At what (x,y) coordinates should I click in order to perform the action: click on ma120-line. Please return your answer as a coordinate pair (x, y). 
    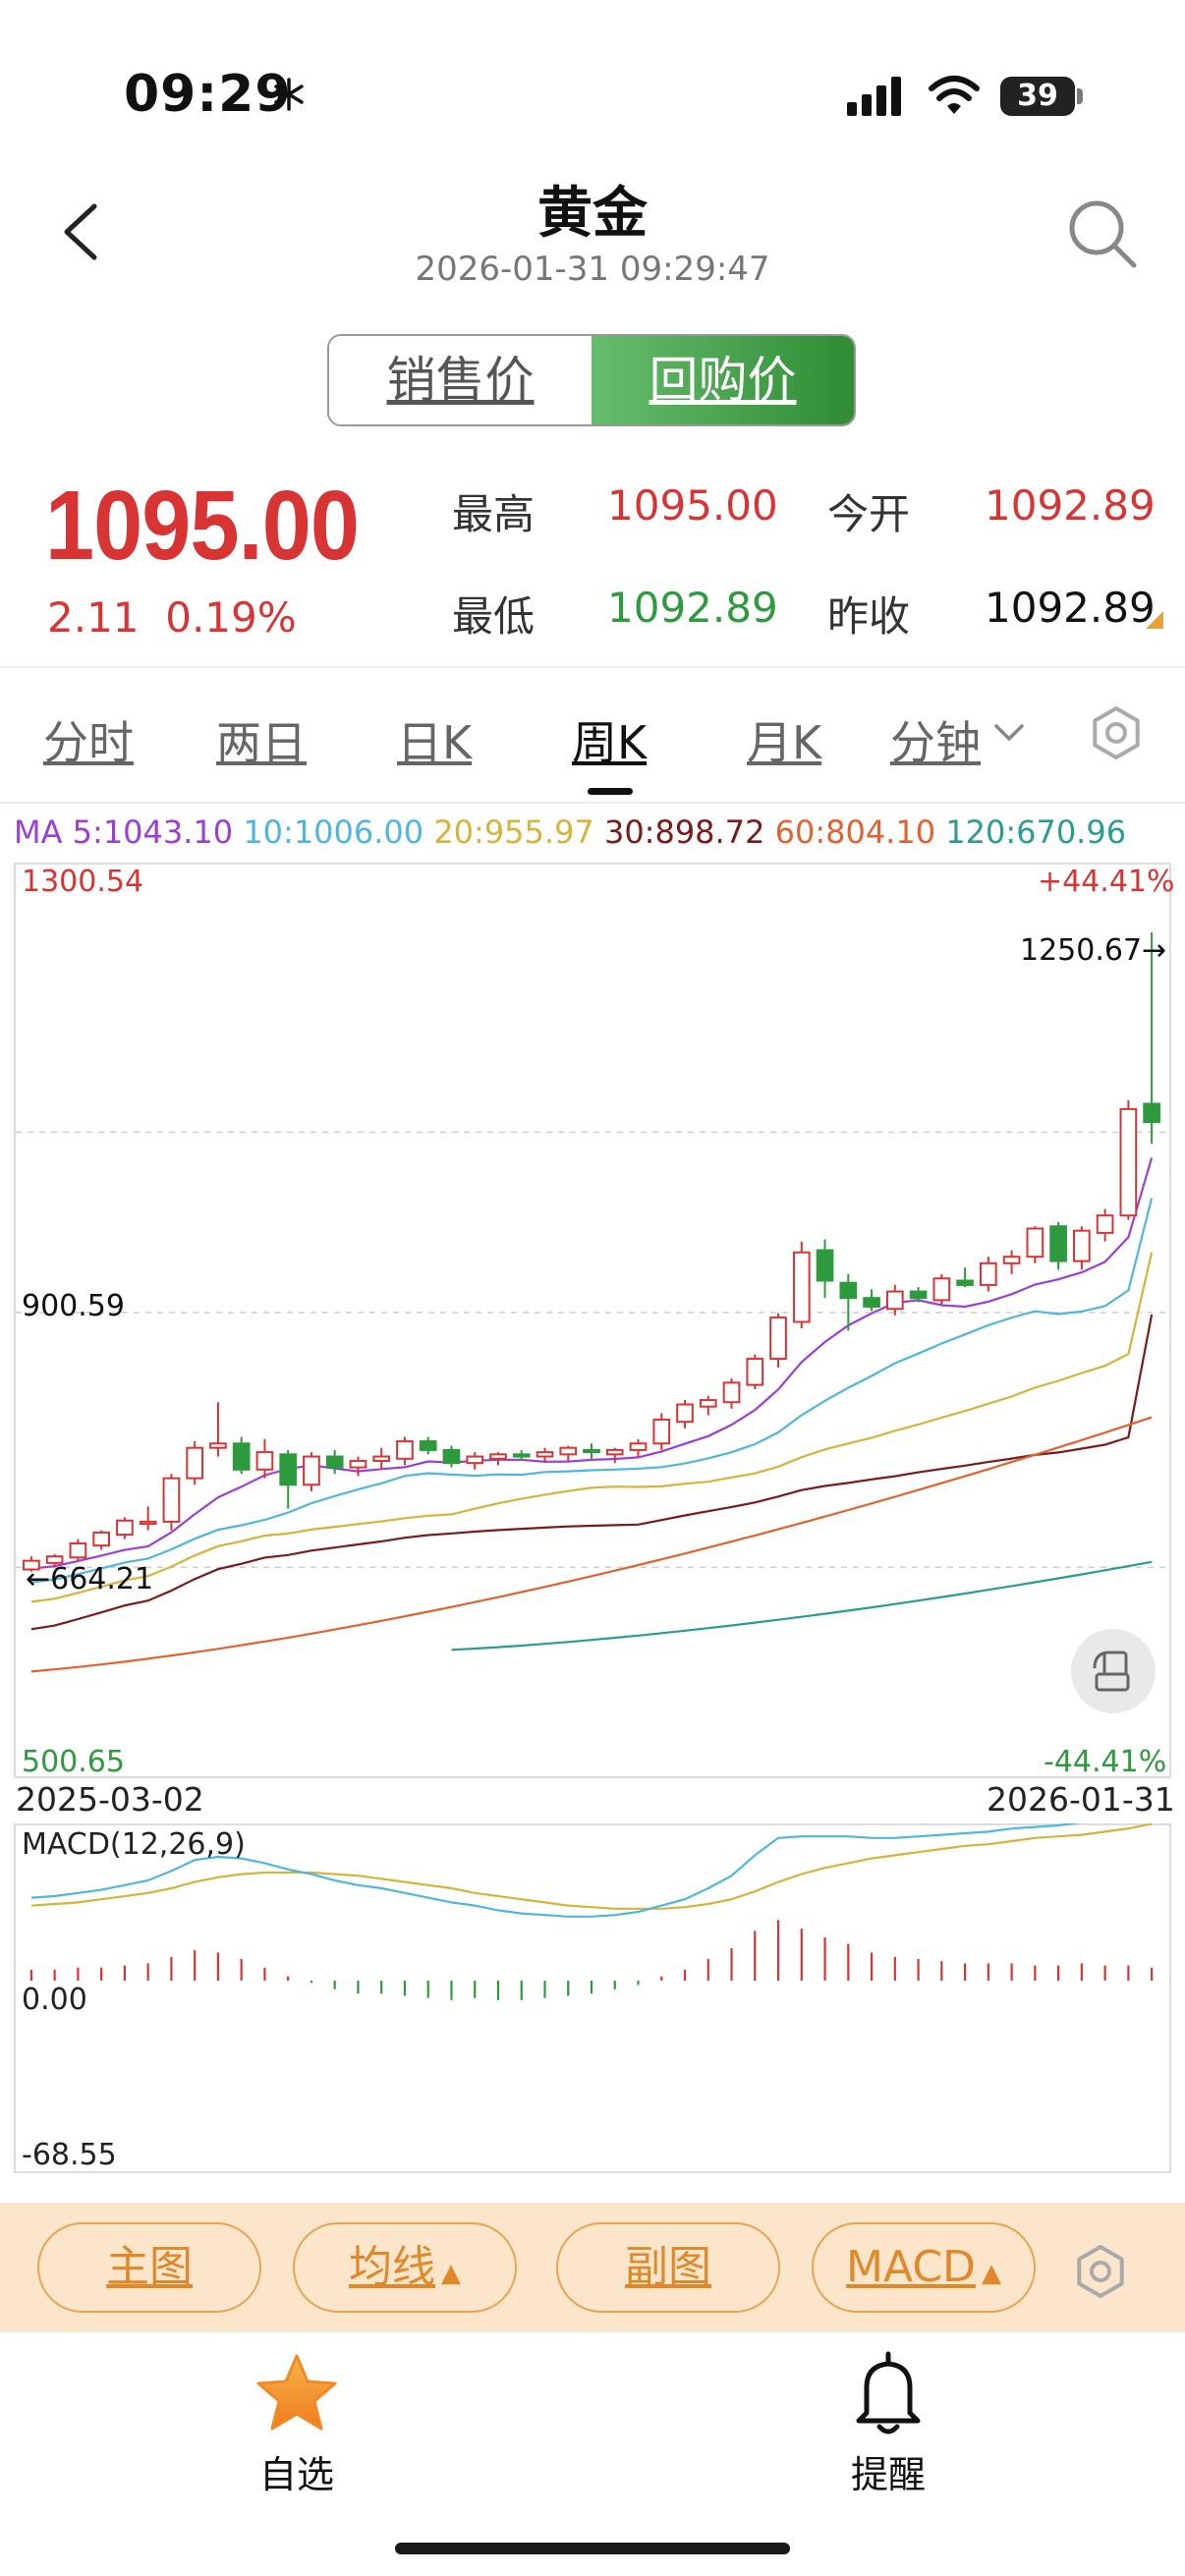
    Looking at the image, I should click on (802, 1606).